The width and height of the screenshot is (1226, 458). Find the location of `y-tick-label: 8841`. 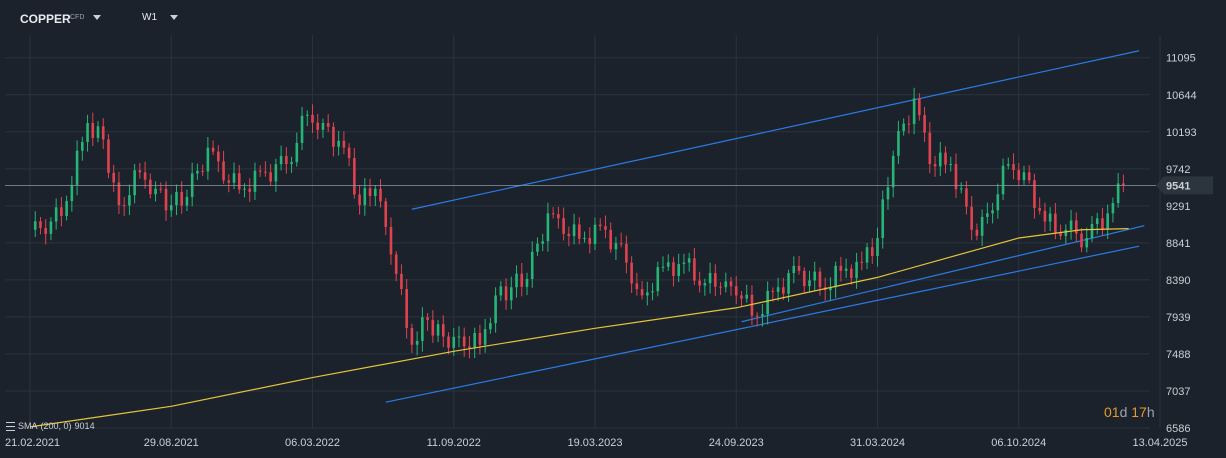

y-tick-label: 8841 is located at coordinates (1178, 244).